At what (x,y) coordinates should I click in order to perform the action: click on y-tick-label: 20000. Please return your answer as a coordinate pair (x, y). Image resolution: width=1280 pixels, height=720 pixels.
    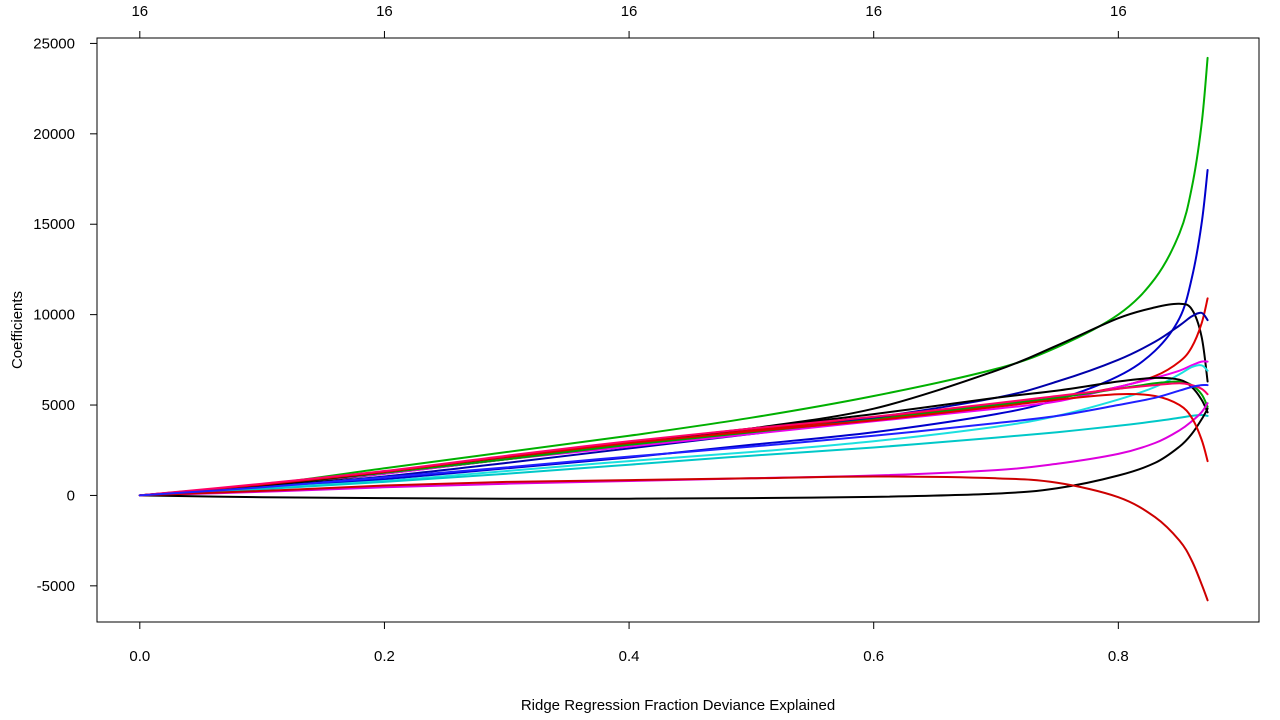
    Looking at the image, I should click on (54, 134).